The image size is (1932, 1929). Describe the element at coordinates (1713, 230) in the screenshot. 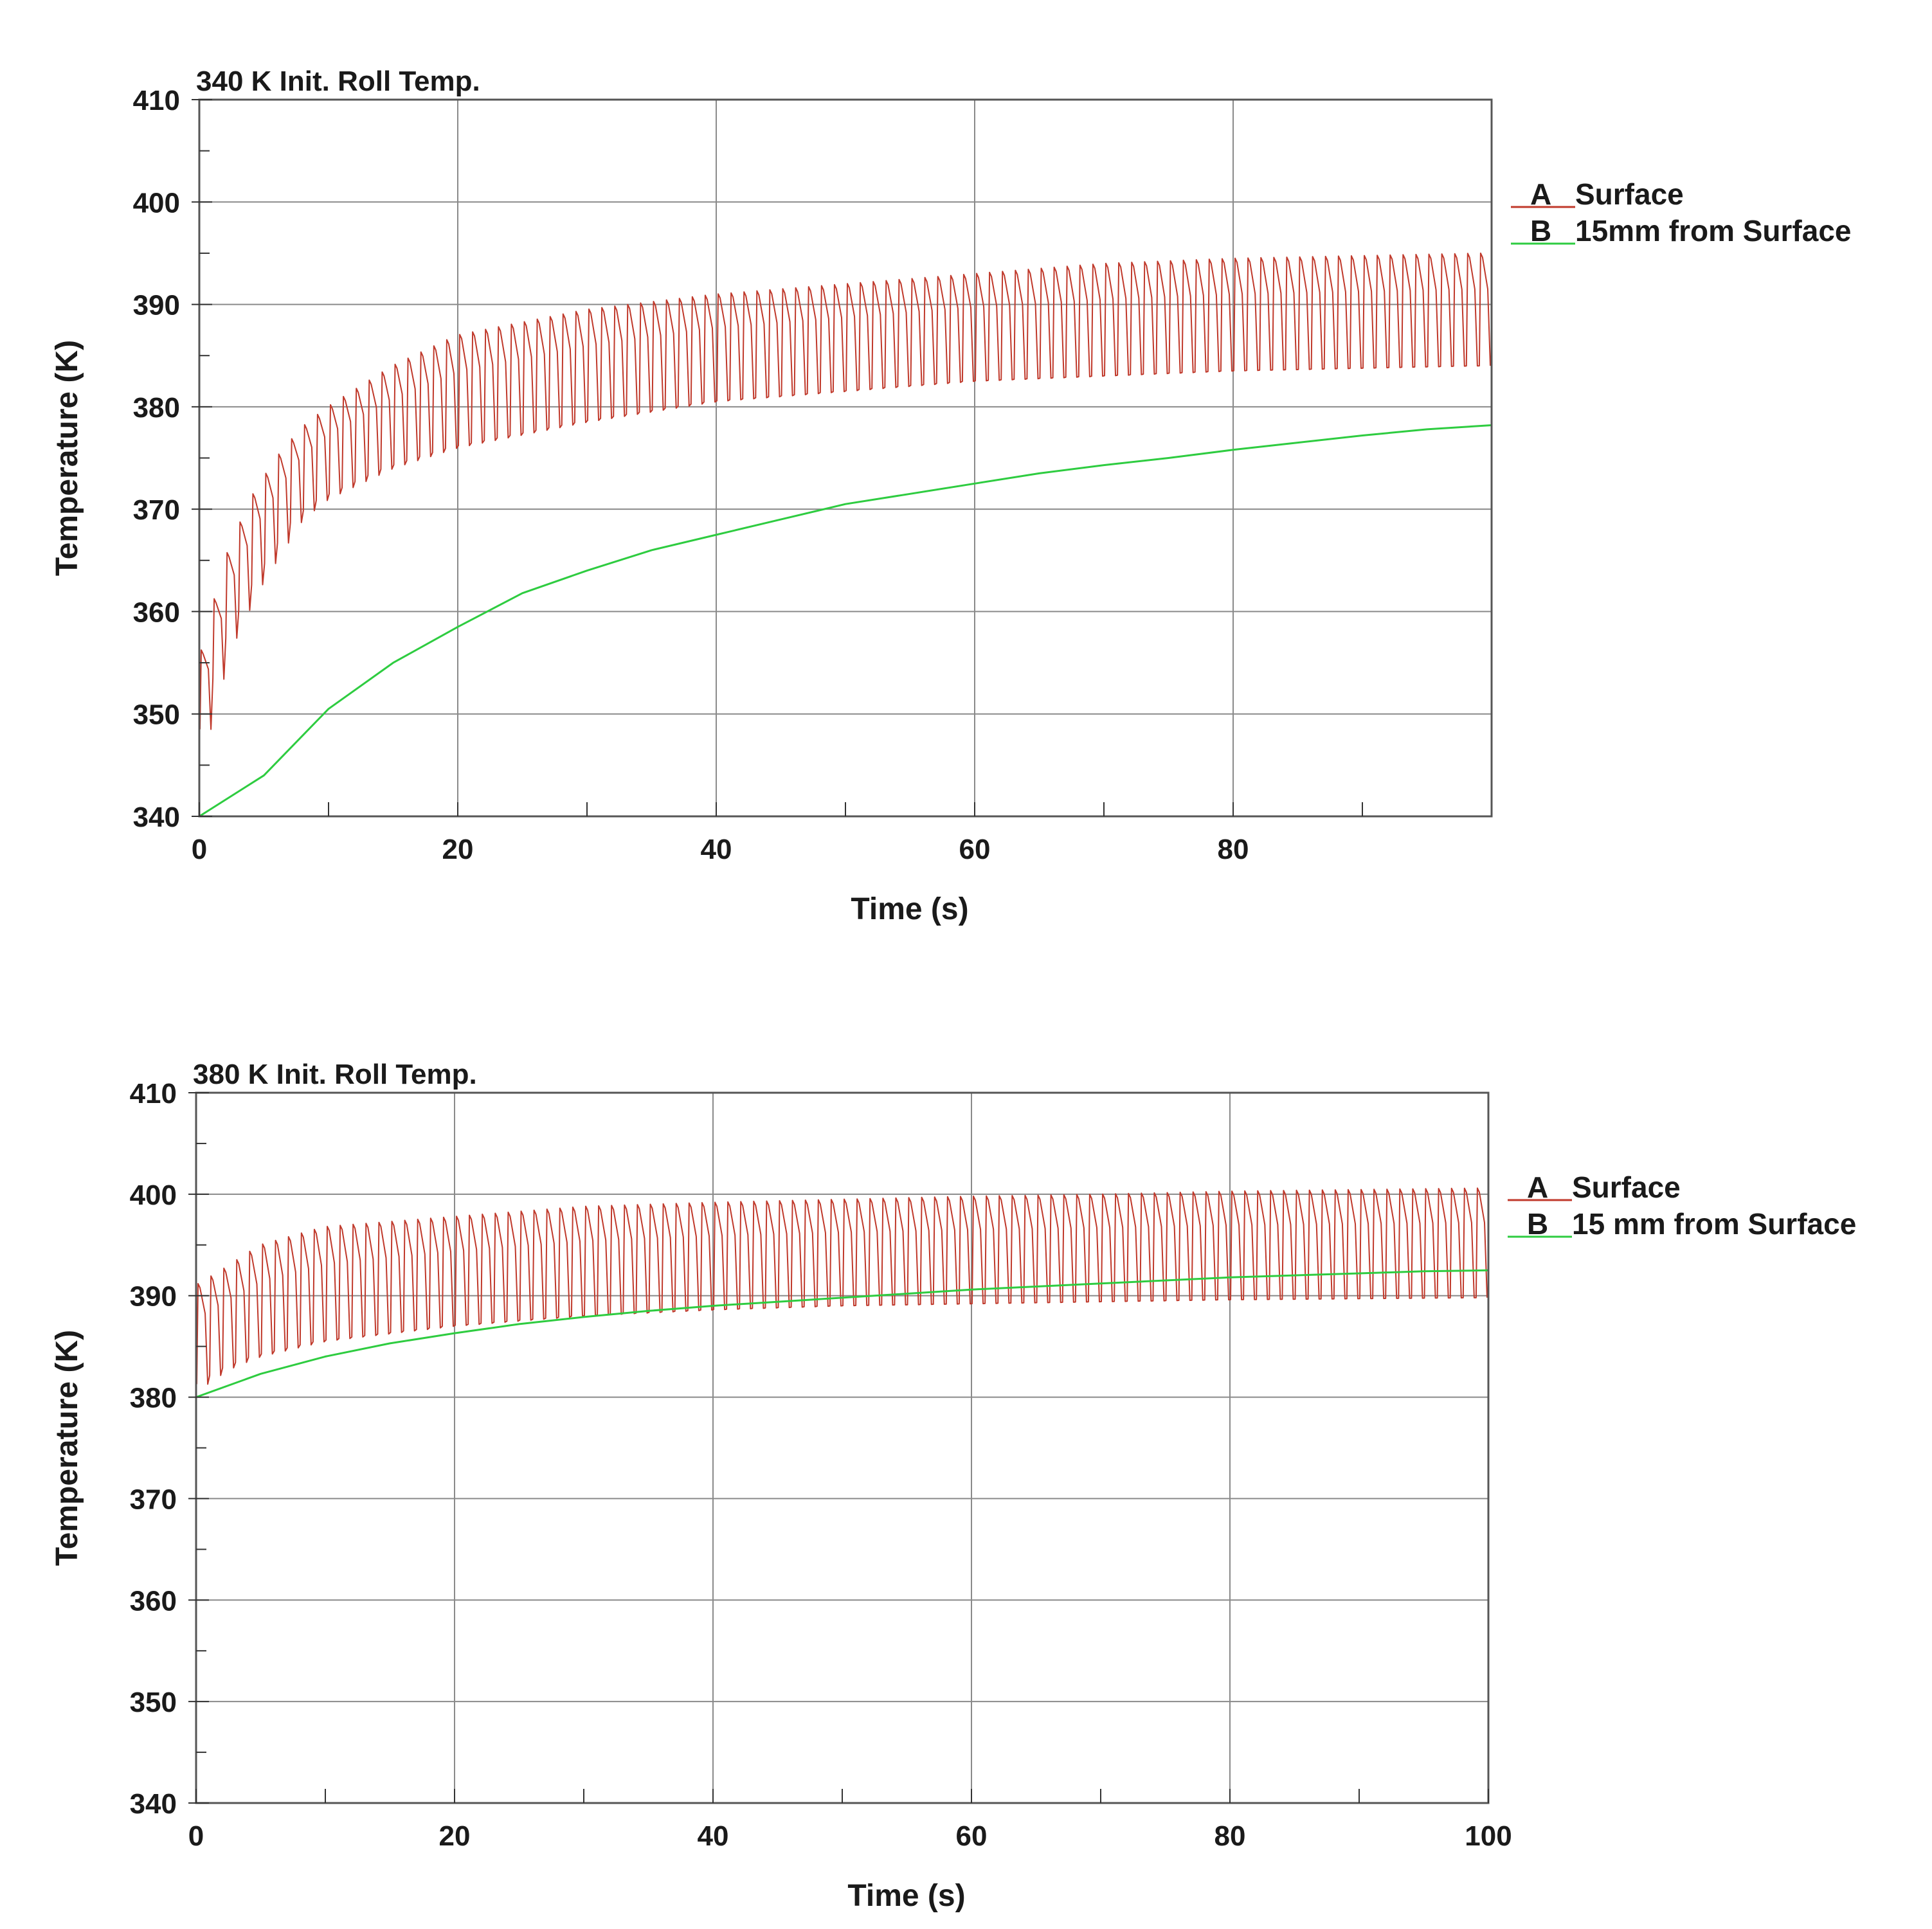

I see `legend-label-depth: 15mm from Surface` at that location.